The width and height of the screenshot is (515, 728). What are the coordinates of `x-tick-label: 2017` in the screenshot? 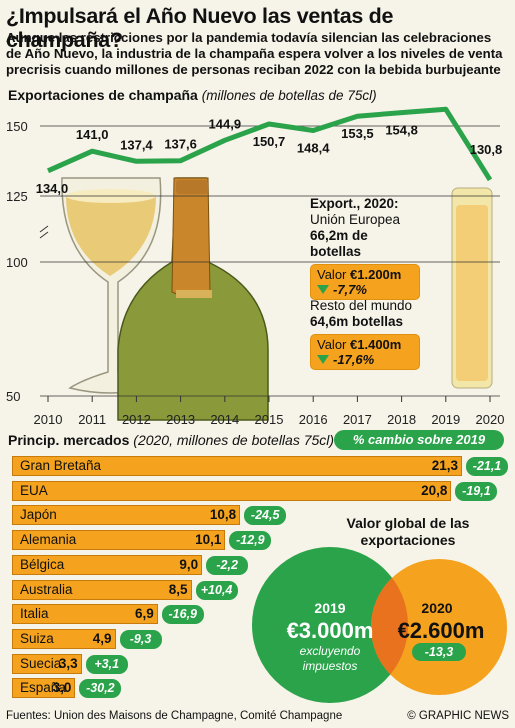 It's located at (357, 419).